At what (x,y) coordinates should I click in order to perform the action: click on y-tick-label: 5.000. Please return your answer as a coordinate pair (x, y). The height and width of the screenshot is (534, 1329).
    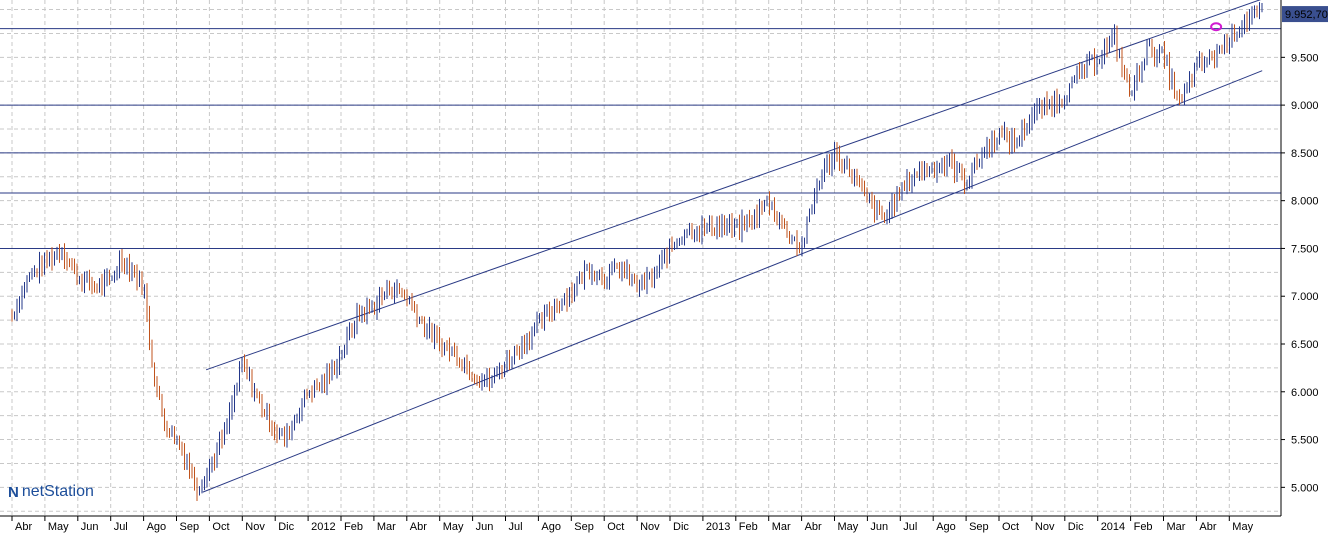
    Looking at the image, I should click on (1305, 488).